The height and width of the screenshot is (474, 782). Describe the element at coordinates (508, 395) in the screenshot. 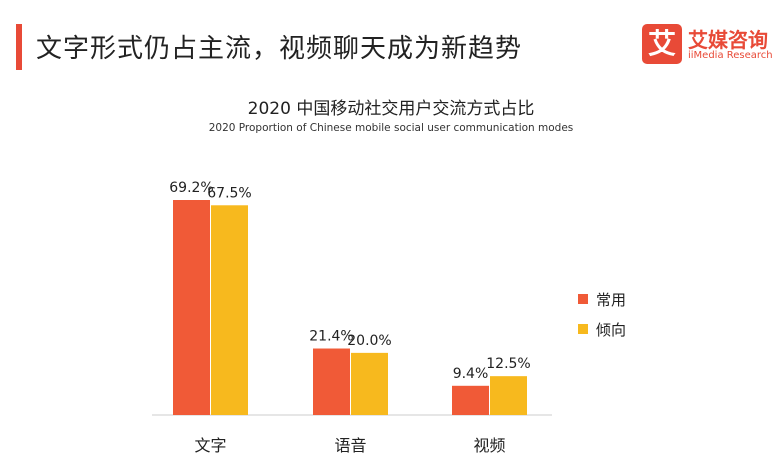

I see `bar-video-preferred` at that location.